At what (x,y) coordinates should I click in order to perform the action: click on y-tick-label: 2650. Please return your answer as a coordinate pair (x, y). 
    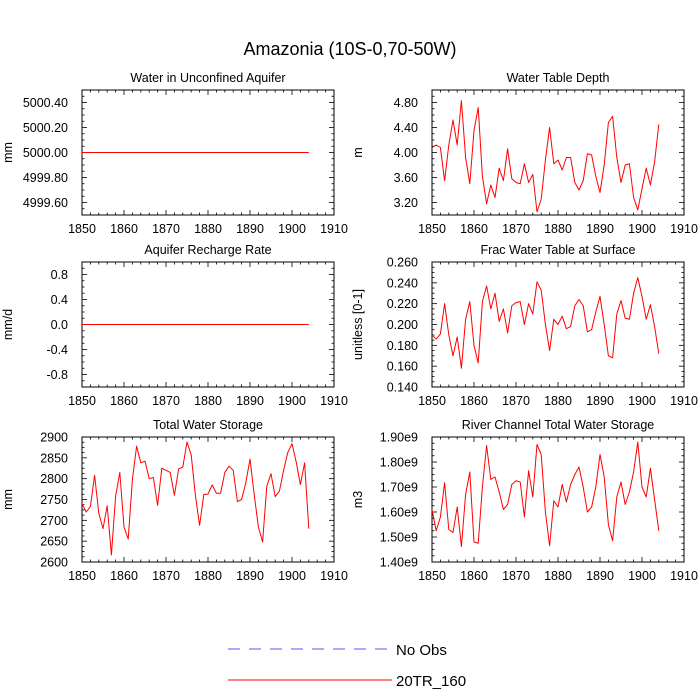
    Looking at the image, I should click on (54, 542).